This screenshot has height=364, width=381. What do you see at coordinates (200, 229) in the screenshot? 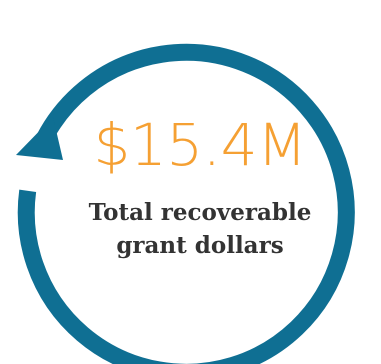
I see `stat-caption: Total recoverable grant dollars` at bounding box center [200, 229].